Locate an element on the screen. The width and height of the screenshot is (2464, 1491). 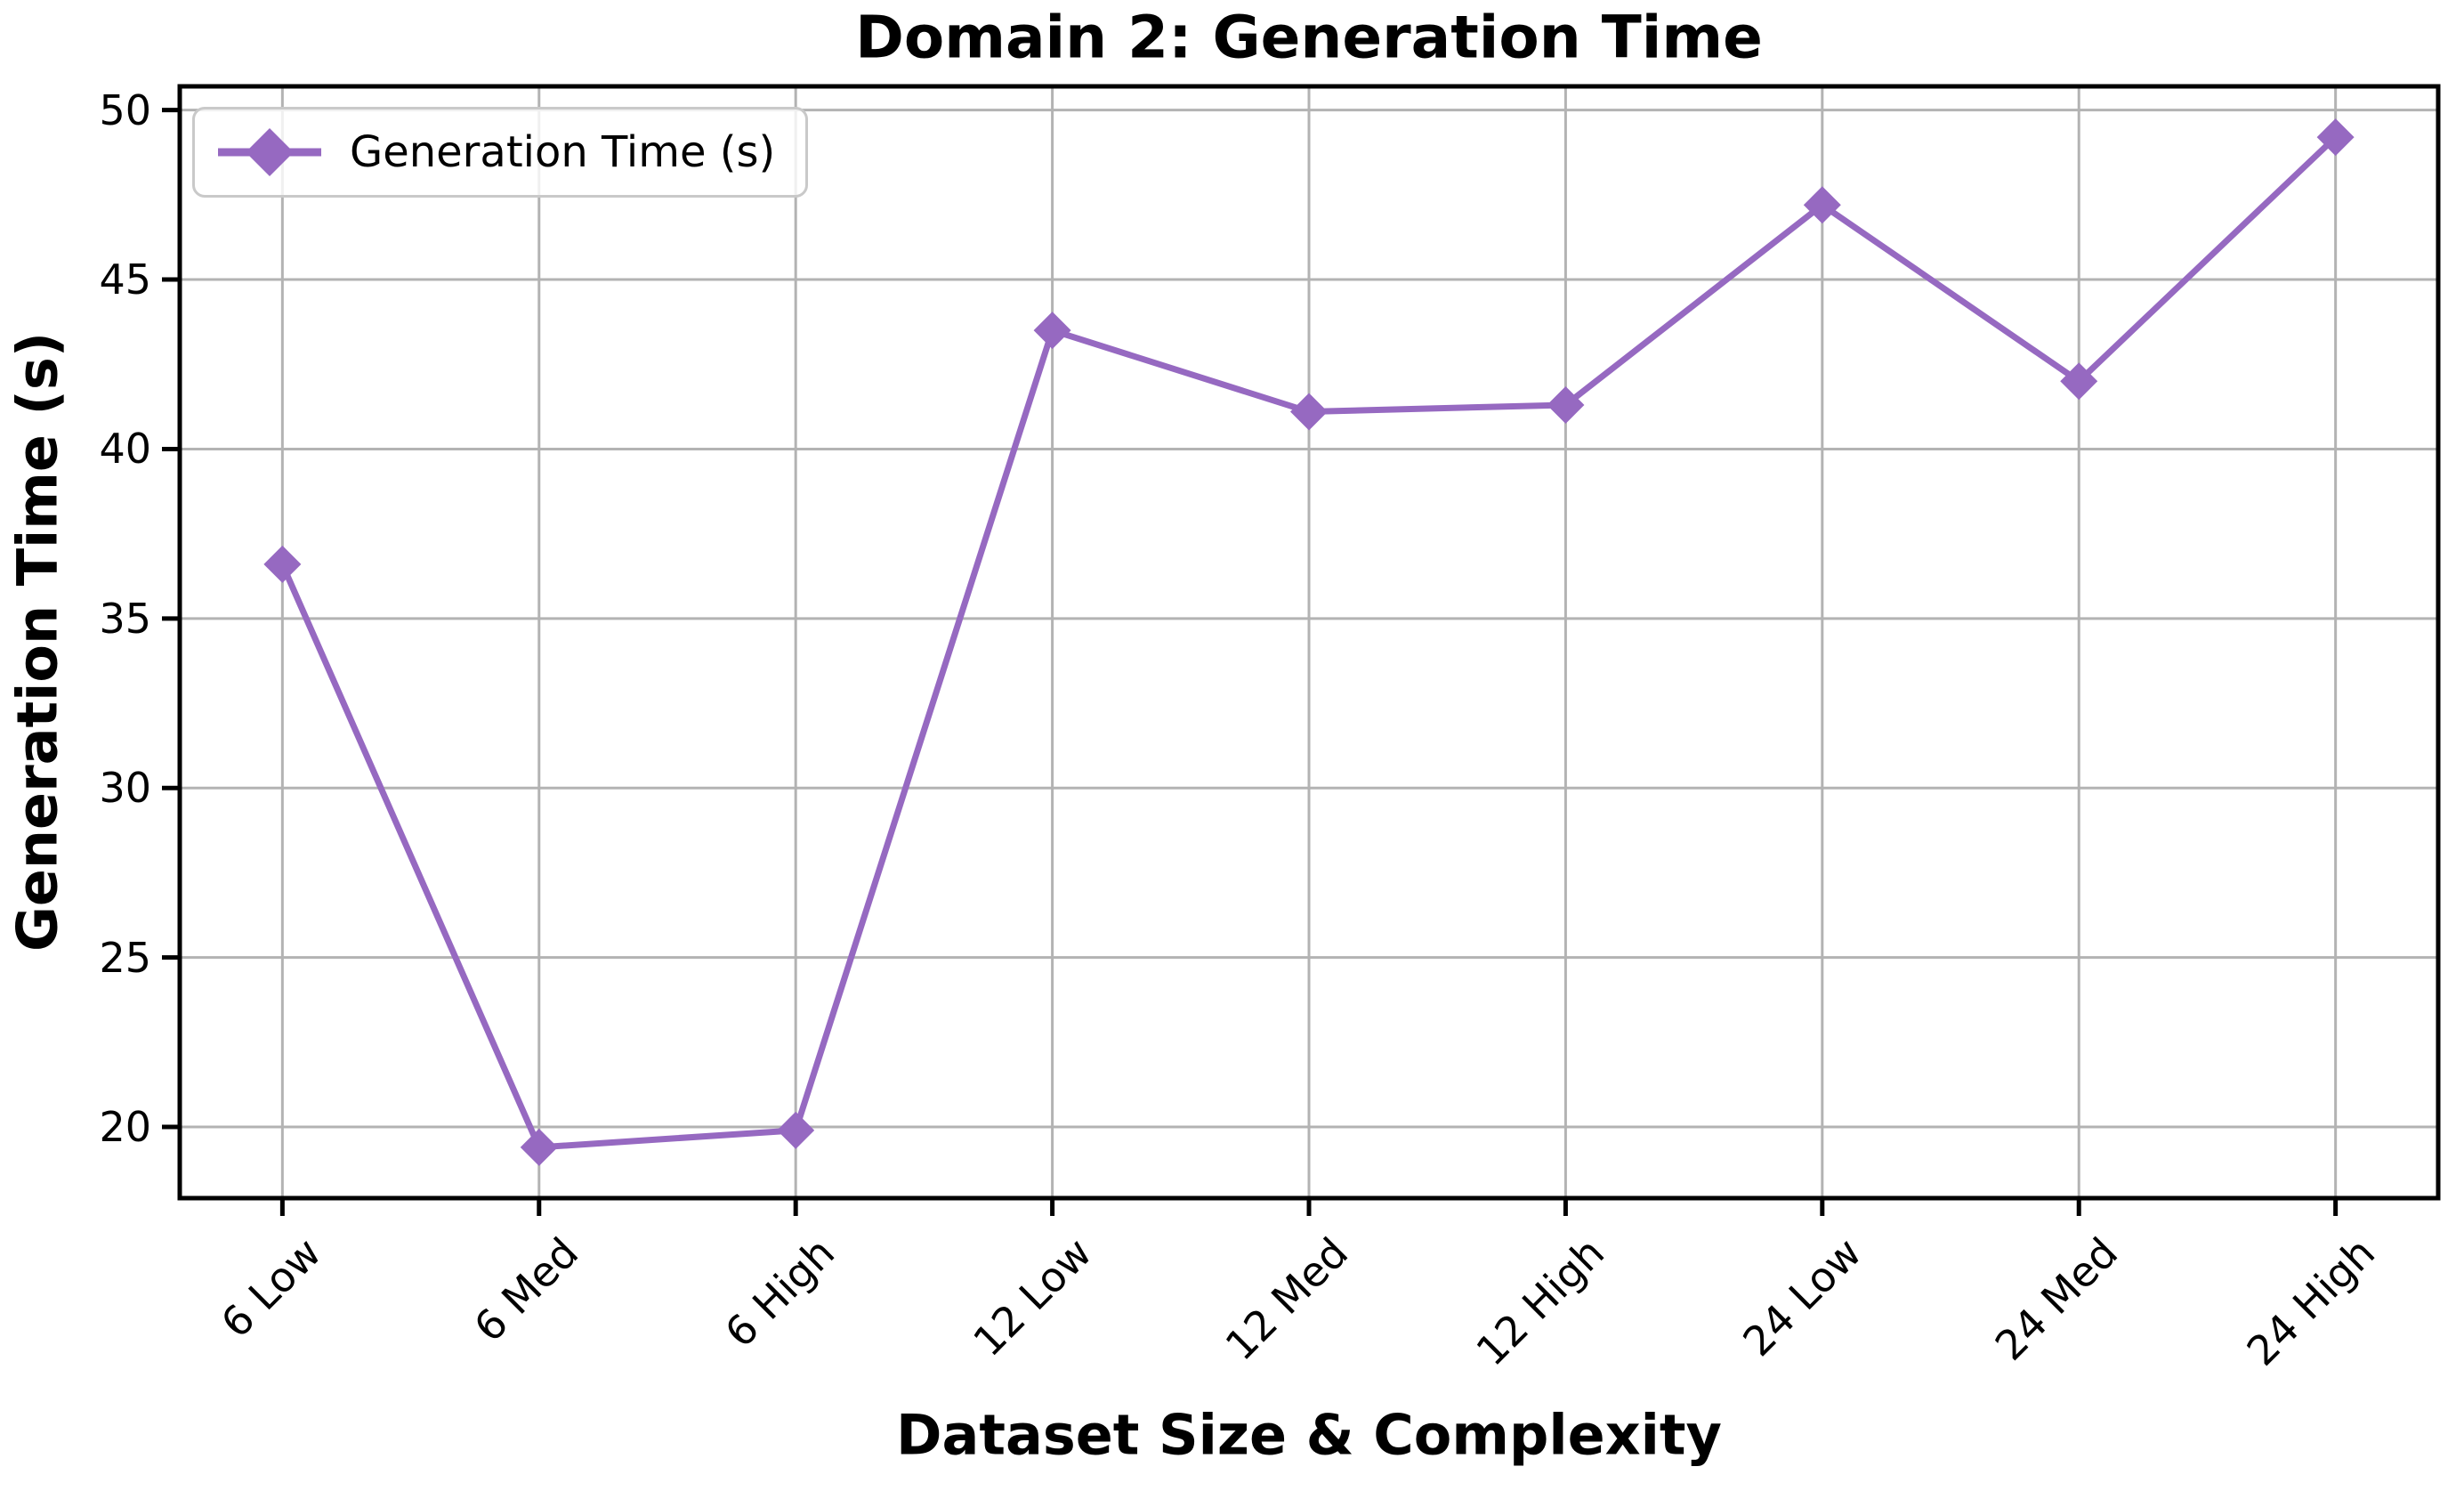
chart-title: Domain 2: Generation Time is located at coordinates (1309, 37).